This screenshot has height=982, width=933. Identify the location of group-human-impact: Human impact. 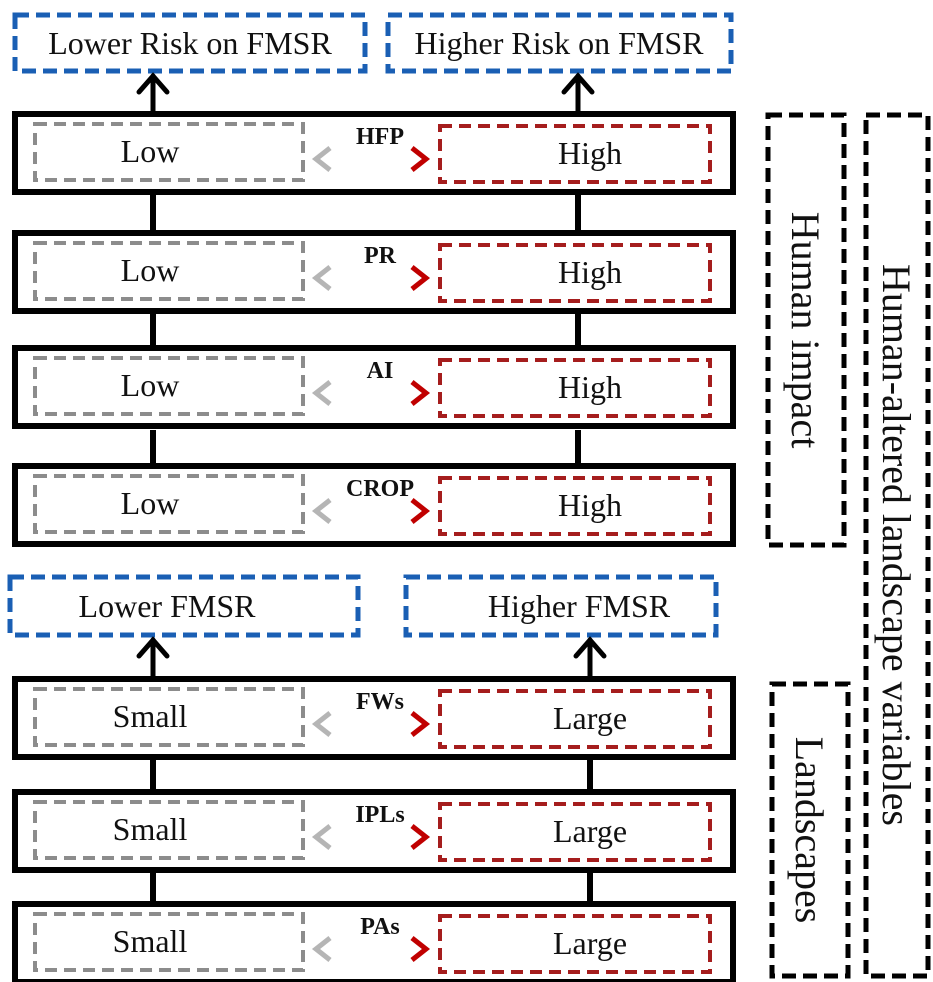
(806, 330).